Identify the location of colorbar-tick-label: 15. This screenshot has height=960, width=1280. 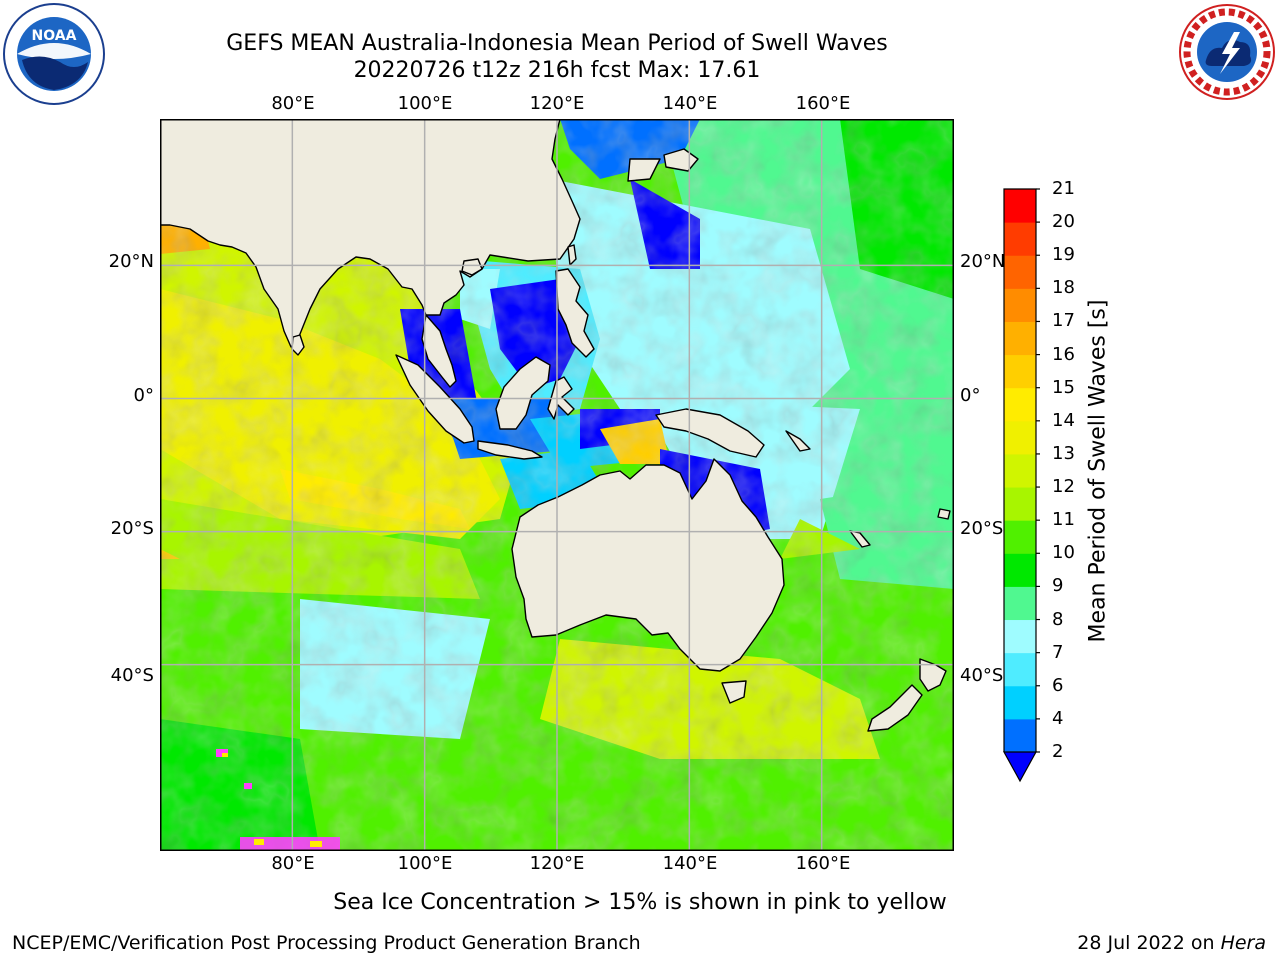
(1063, 387).